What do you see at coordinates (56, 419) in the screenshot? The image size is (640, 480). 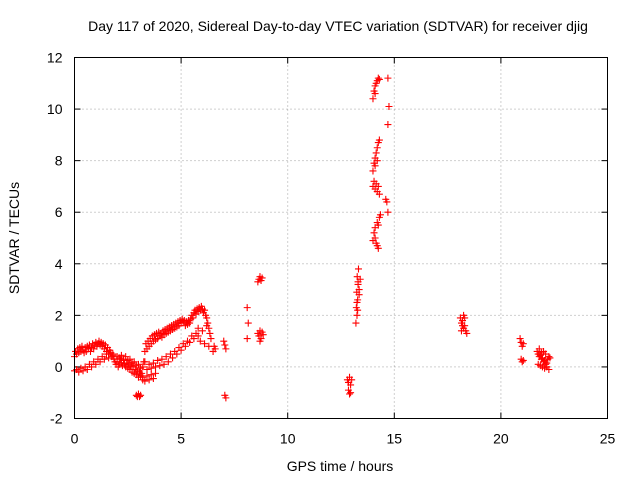 I see `y-tick-label: -2` at bounding box center [56, 419].